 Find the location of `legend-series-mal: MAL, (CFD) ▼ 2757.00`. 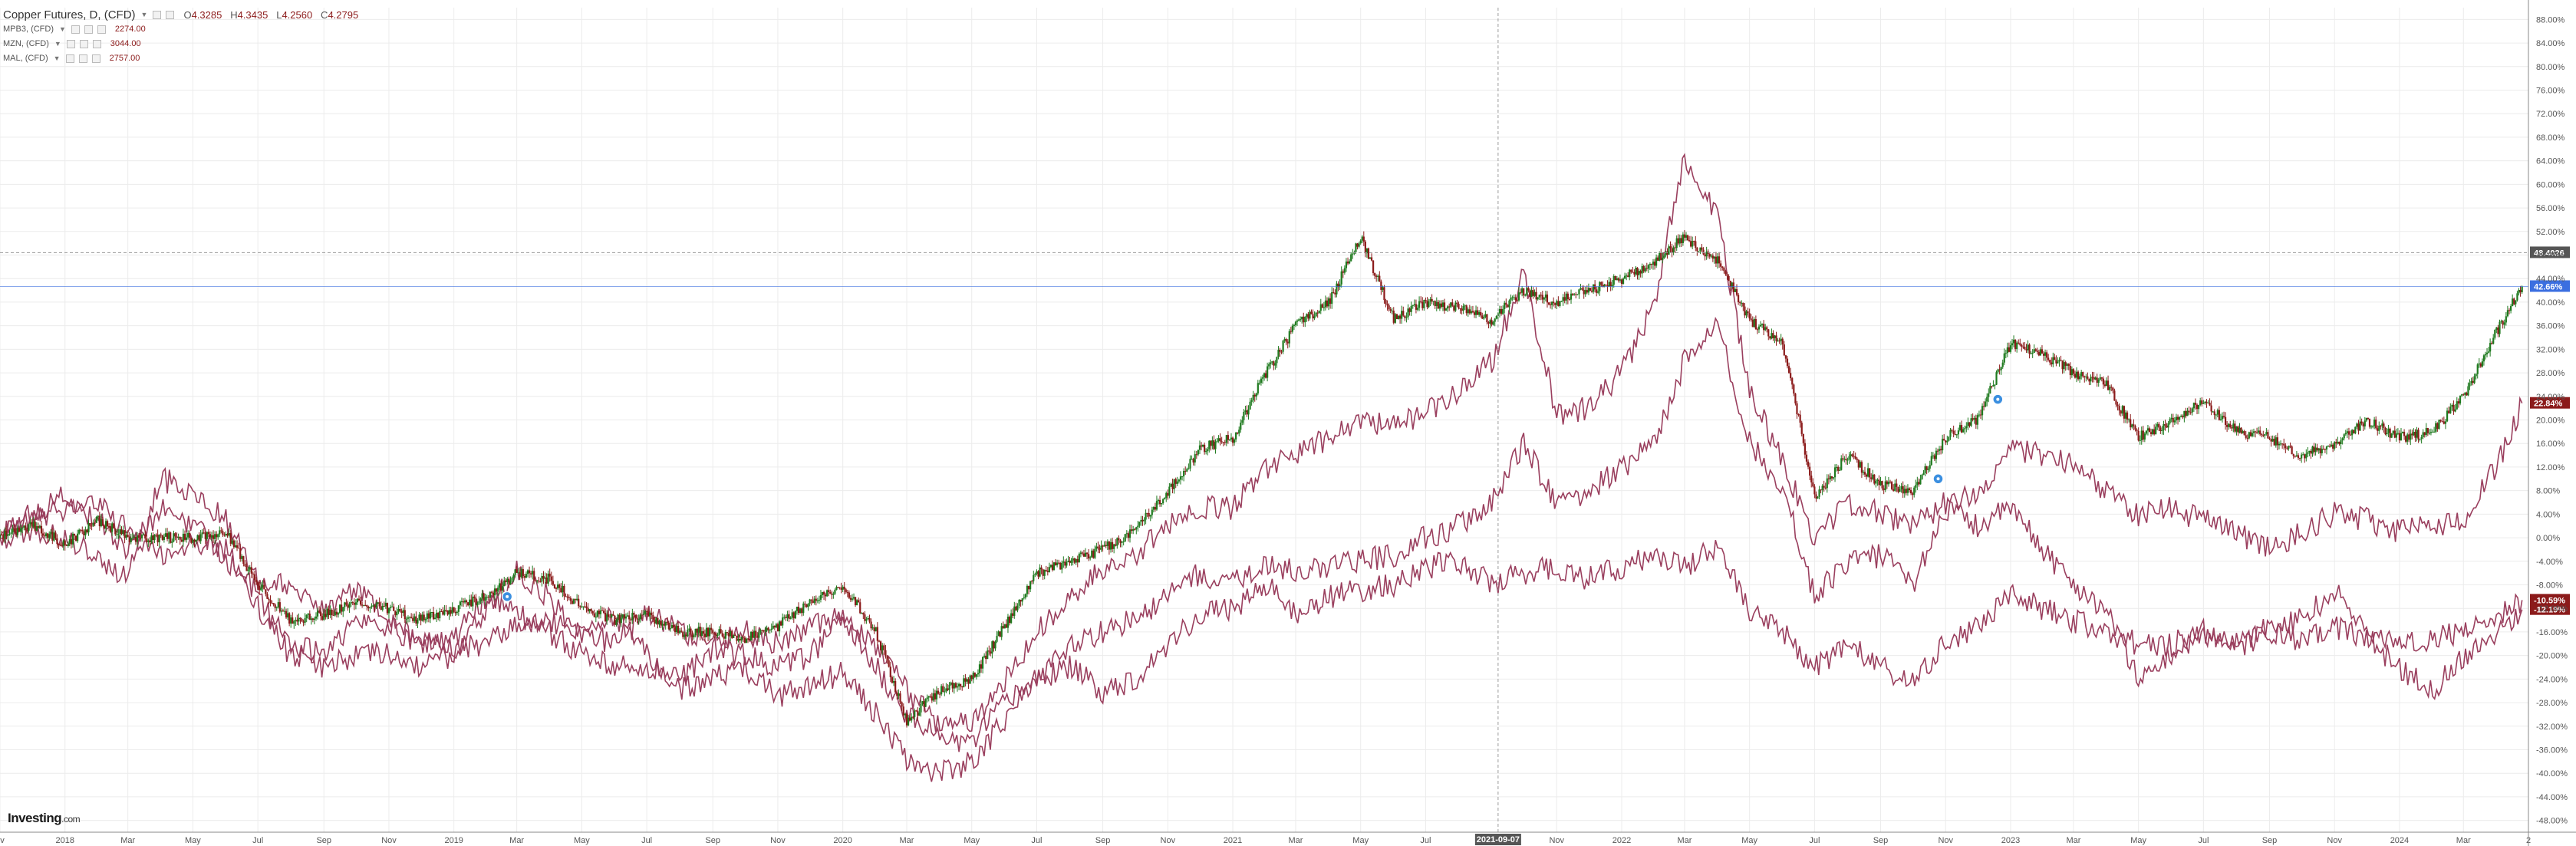

legend-series-mal: MAL, (CFD) ▼ 2757.00 is located at coordinates (180, 58).